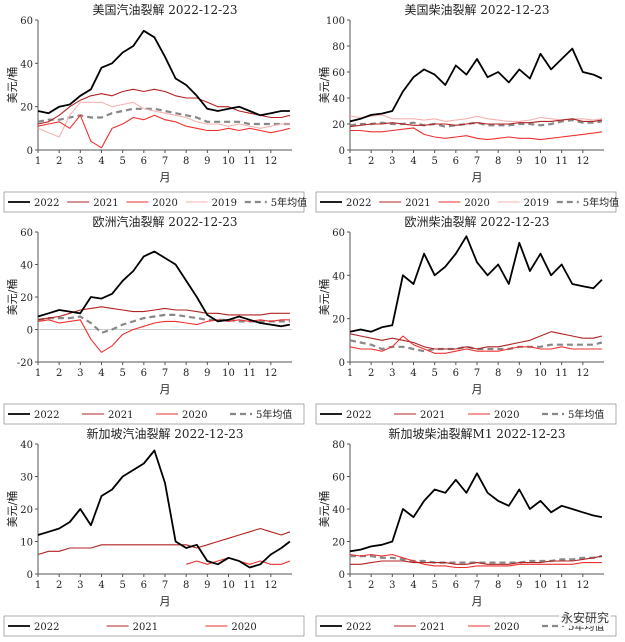 The height and width of the screenshot is (642, 625). I want to click on chart-title: 欧洲汽油裂解 2022-12-23, so click(164, 221).